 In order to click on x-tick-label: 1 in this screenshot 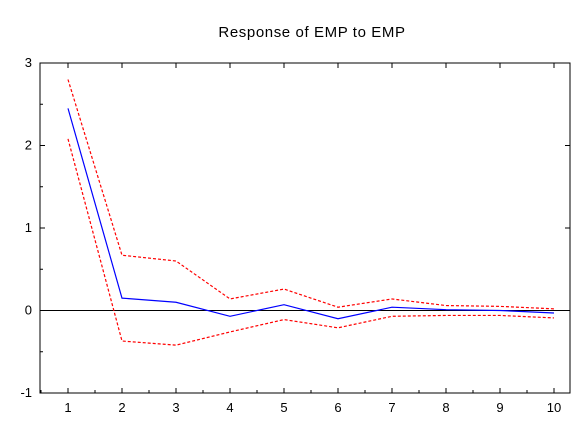, I will do `click(67, 407)`.